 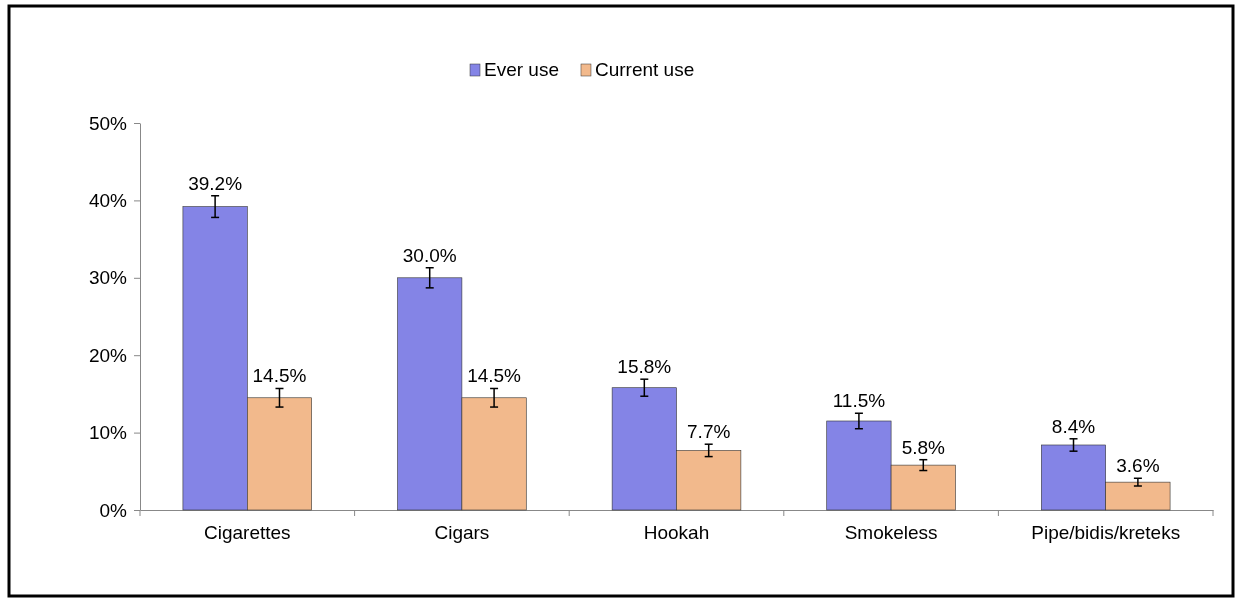 I want to click on x-tick-label: Cigarettes, so click(x=247, y=532).